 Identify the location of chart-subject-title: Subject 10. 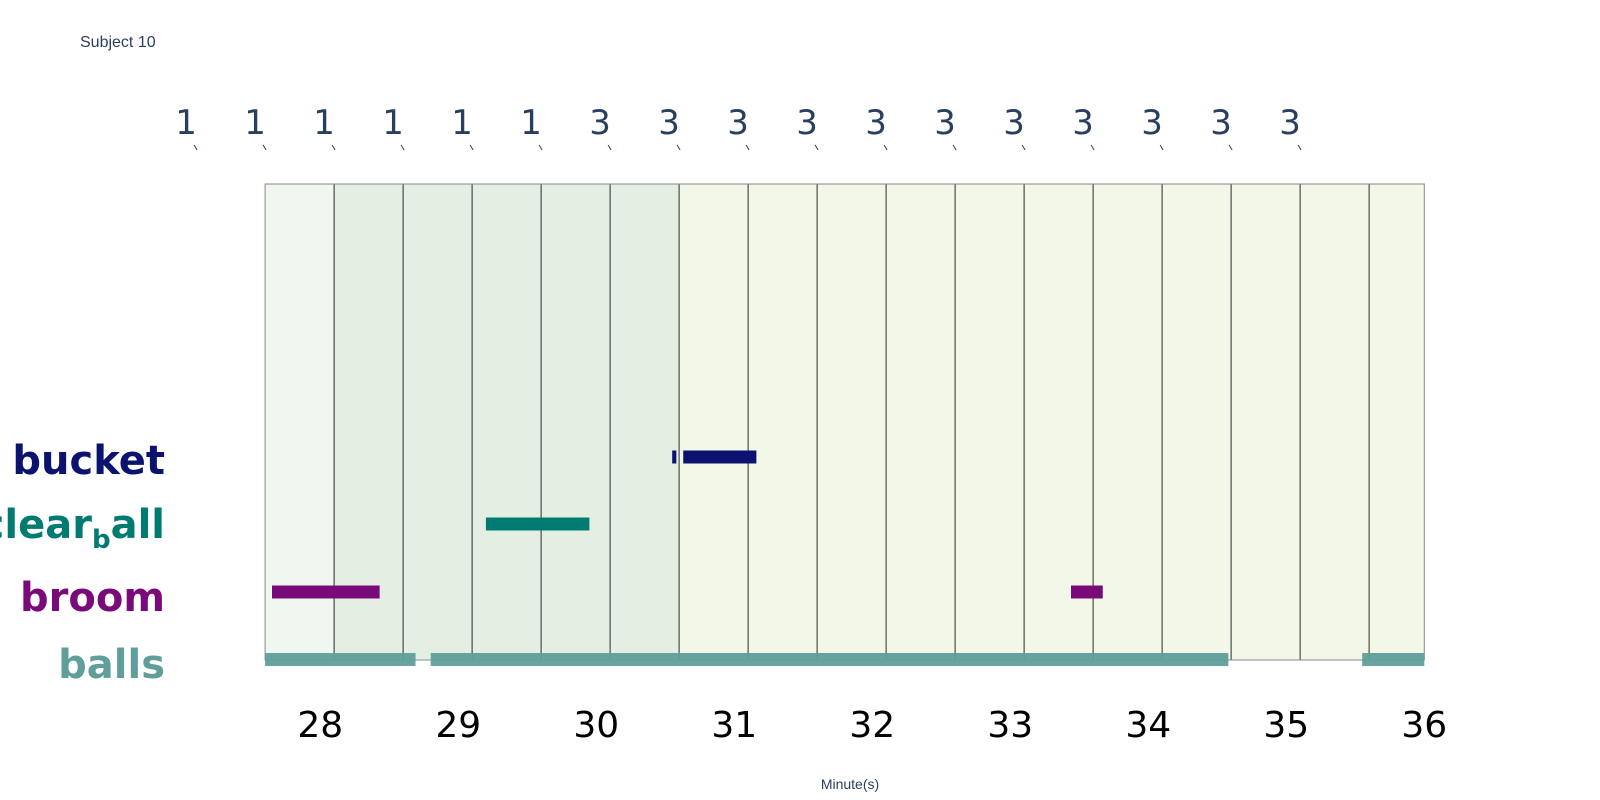
(118, 42).